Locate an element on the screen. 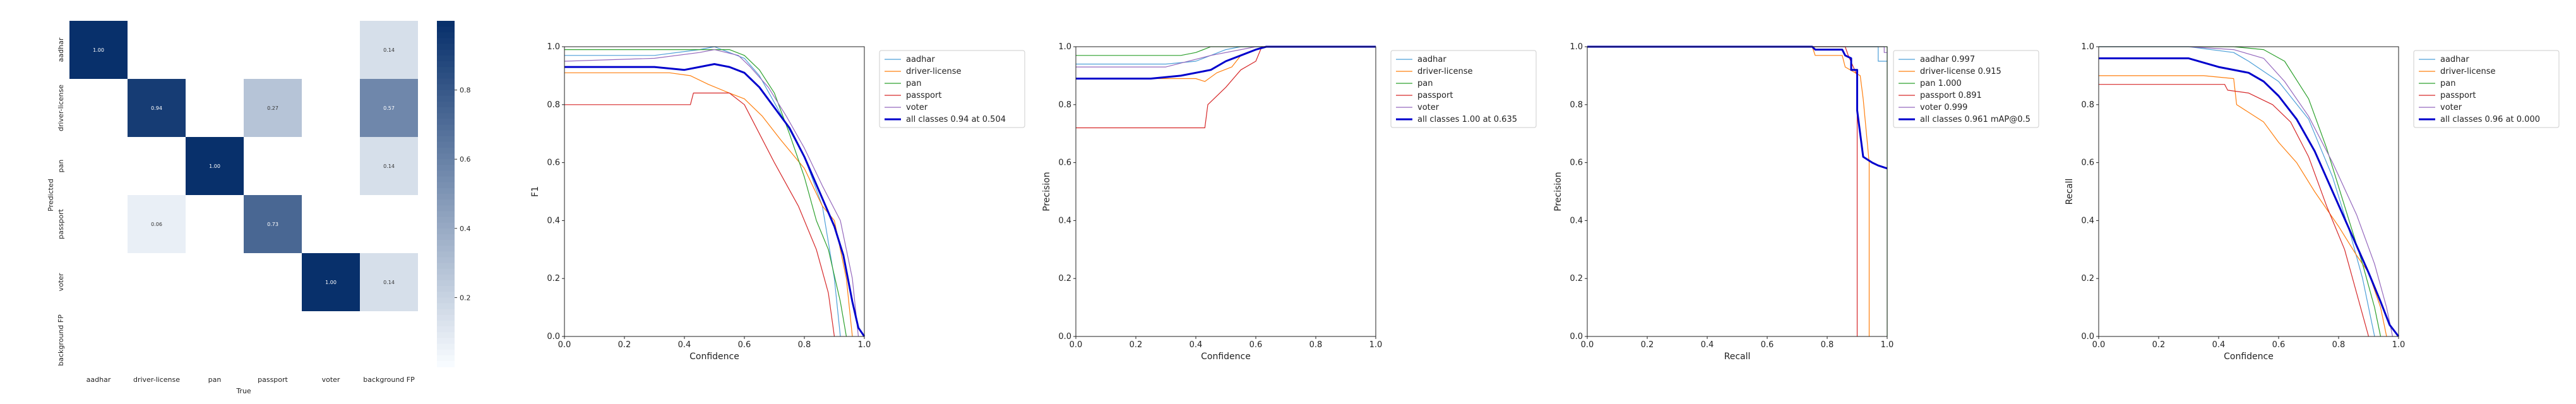  colorbar-tick-label: 0.4 is located at coordinates (465, 229).